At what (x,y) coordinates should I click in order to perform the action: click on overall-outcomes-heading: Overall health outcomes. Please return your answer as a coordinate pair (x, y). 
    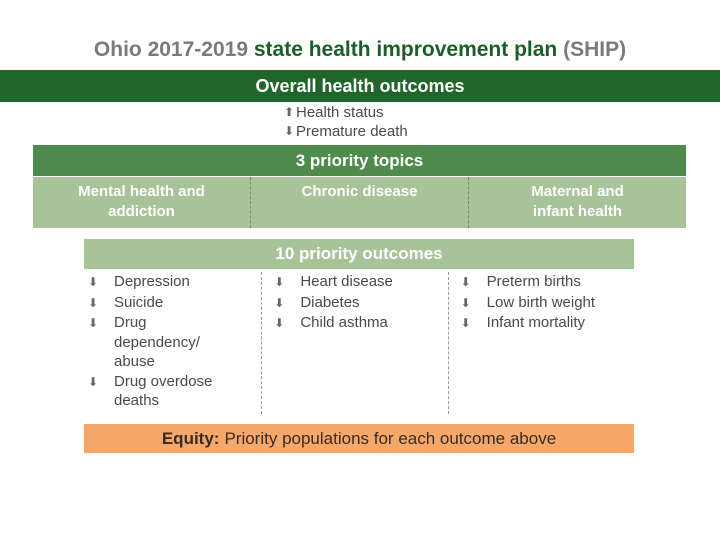
    Looking at the image, I should click on (360, 85).